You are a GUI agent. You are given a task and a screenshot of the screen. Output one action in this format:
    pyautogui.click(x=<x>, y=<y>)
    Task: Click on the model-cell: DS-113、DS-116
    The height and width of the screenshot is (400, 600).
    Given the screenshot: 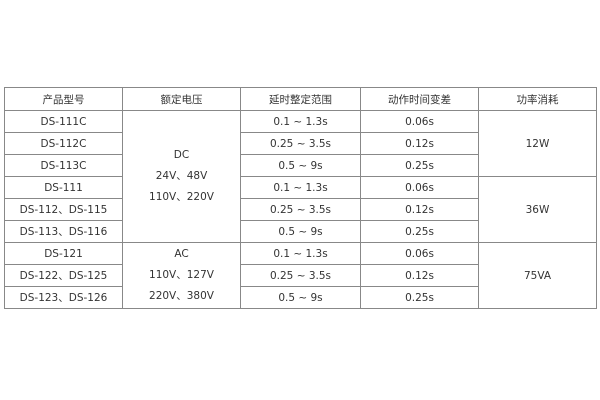 What is the action you would take?
    pyautogui.click(x=63, y=231)
    